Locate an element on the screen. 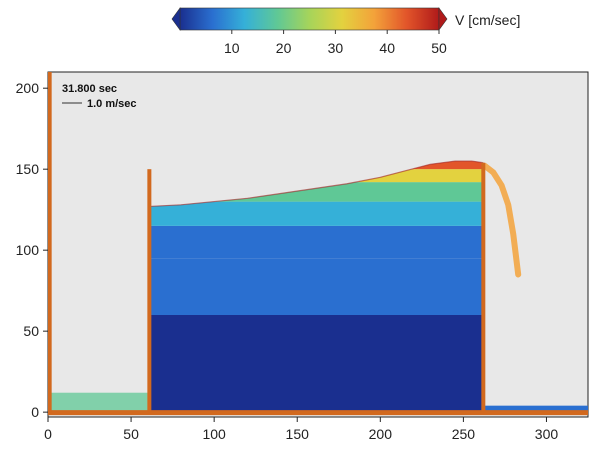 This screenshot has width=590, height=450. right-pool is located at coordinates (535, 409).